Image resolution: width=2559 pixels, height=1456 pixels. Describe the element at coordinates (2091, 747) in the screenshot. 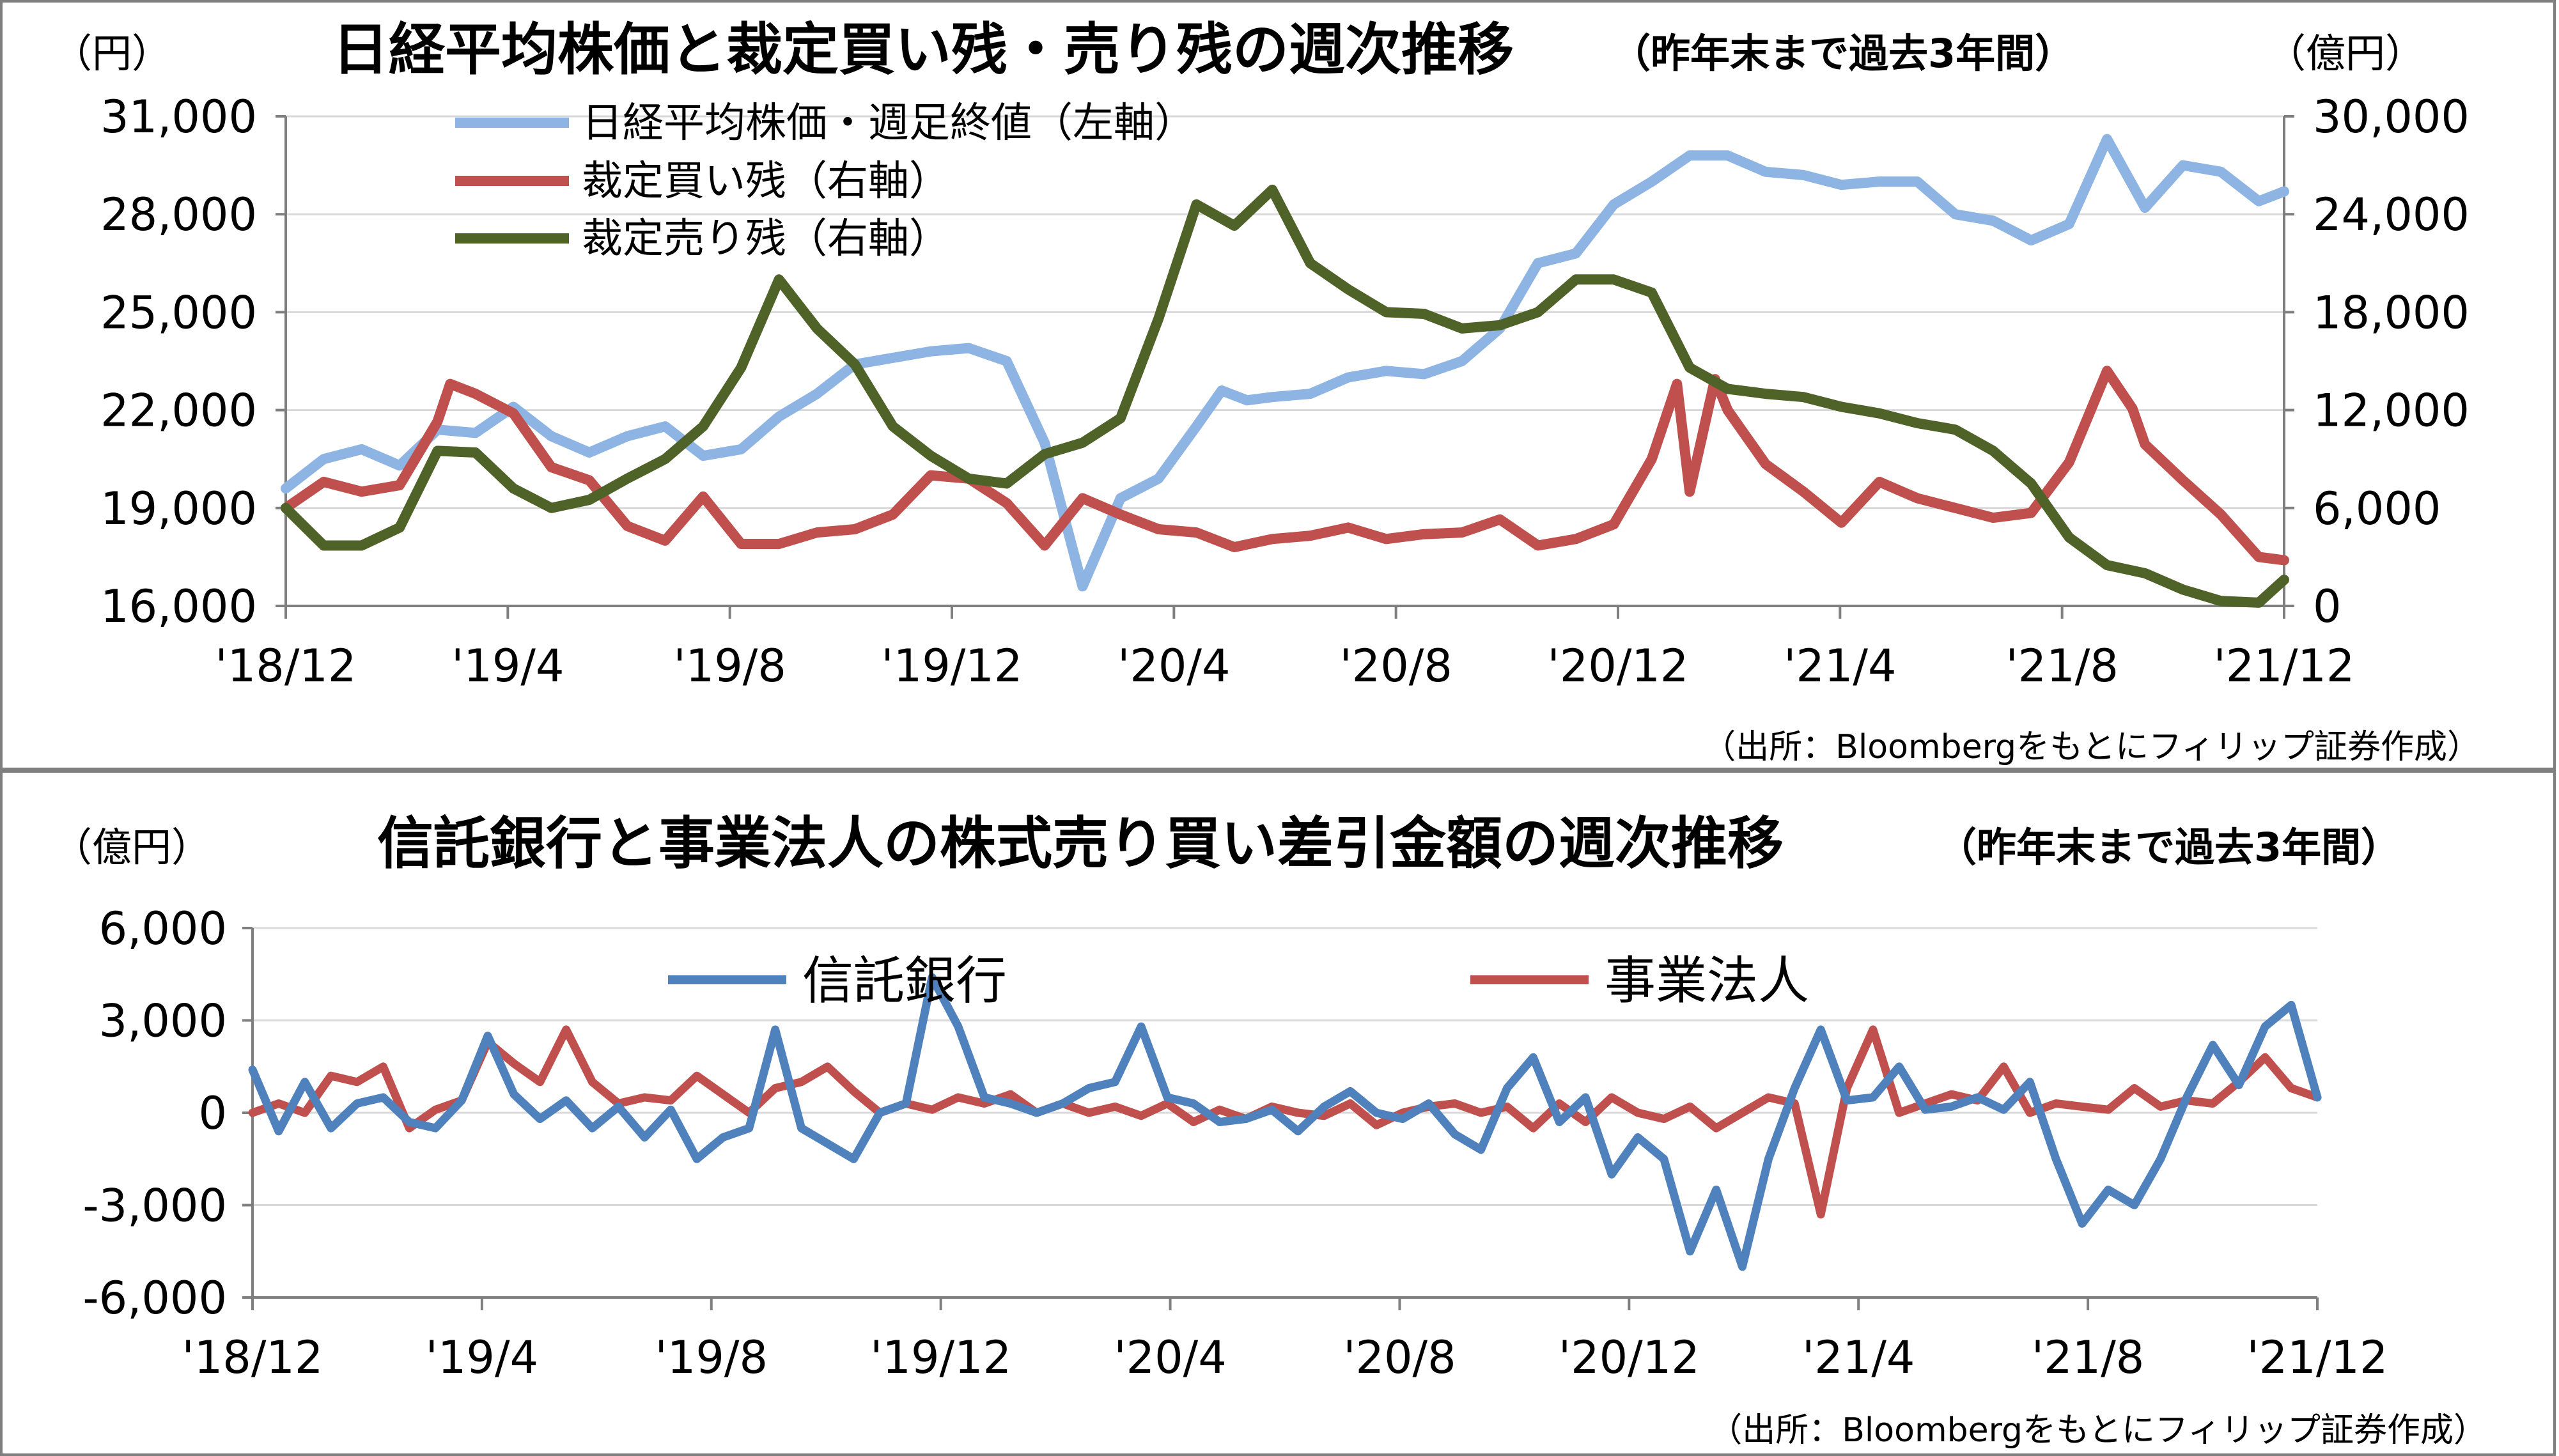

I see `chart1-source: （出所：Bloombergをもとにフィリップ証券作成）` at that location.